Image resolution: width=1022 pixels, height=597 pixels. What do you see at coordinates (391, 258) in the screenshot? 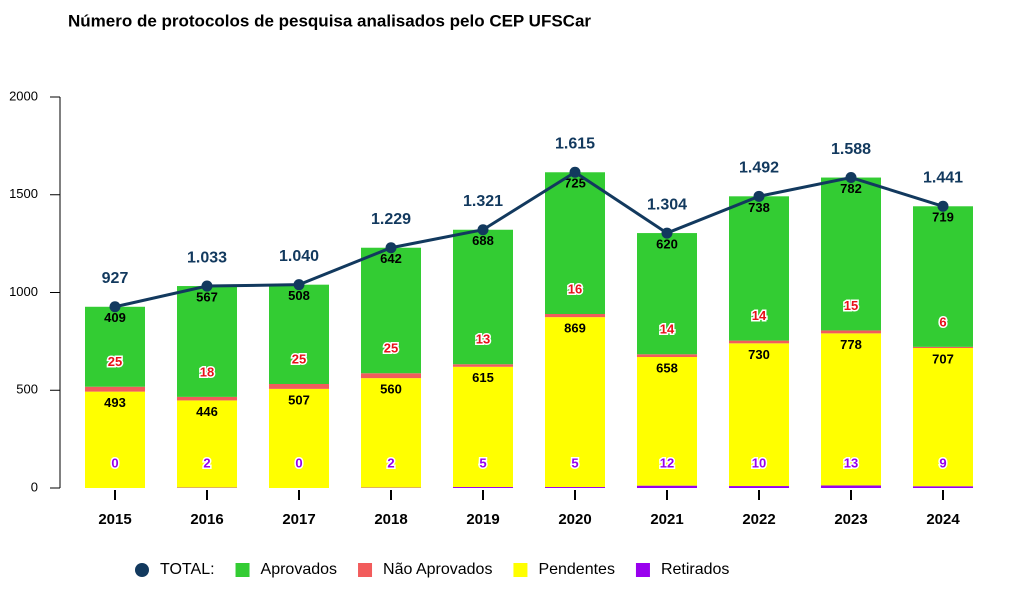
I see `data-label: 642` at bounding box center [391, 258].